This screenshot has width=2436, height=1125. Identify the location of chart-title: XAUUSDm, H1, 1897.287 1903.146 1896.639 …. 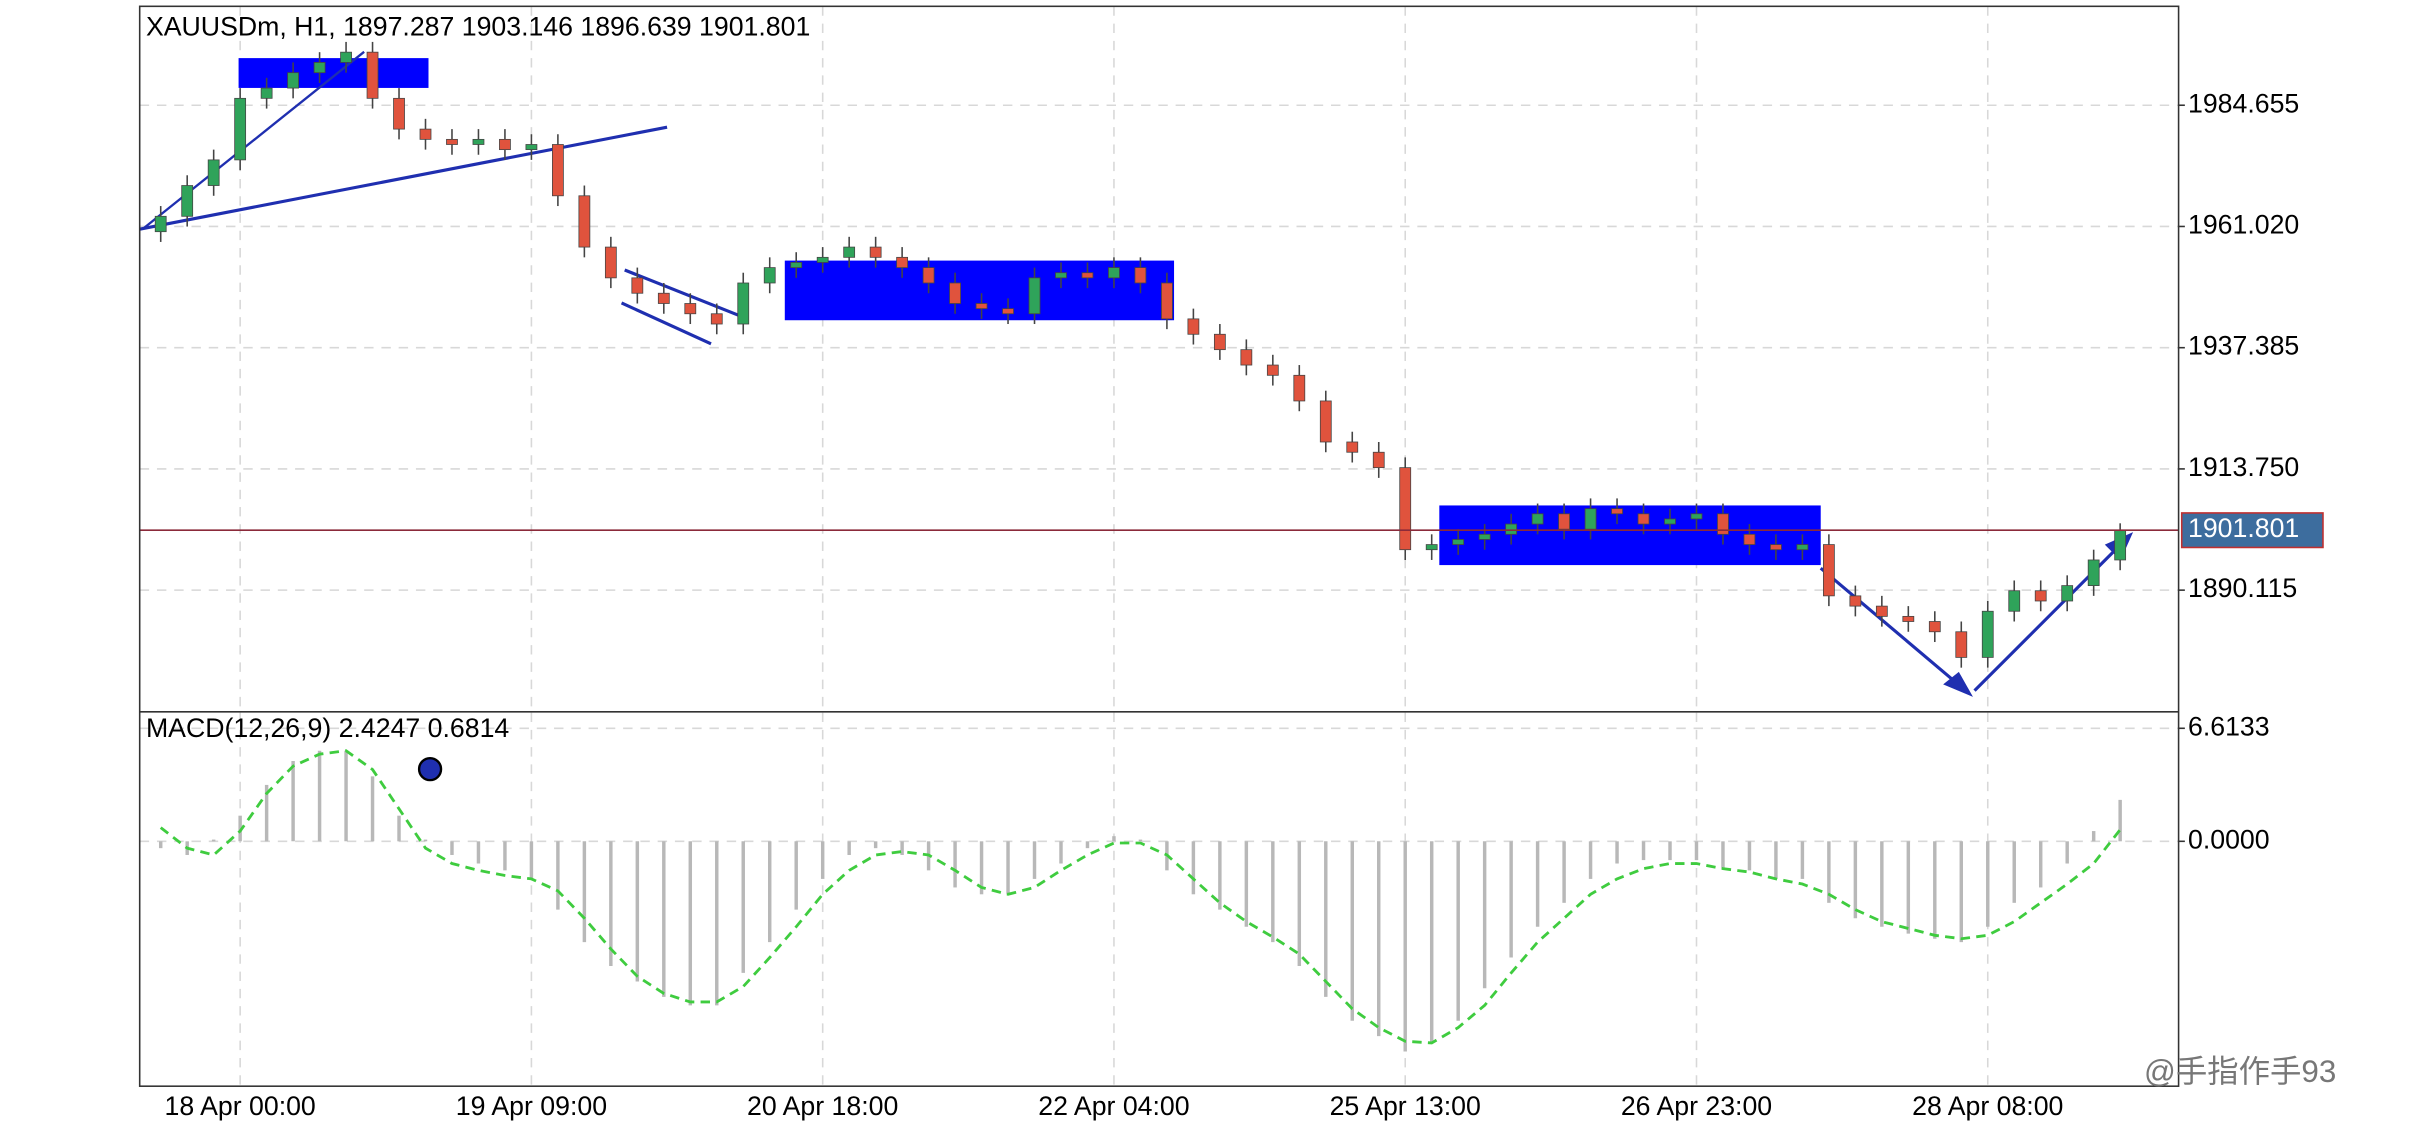
(478, 26).